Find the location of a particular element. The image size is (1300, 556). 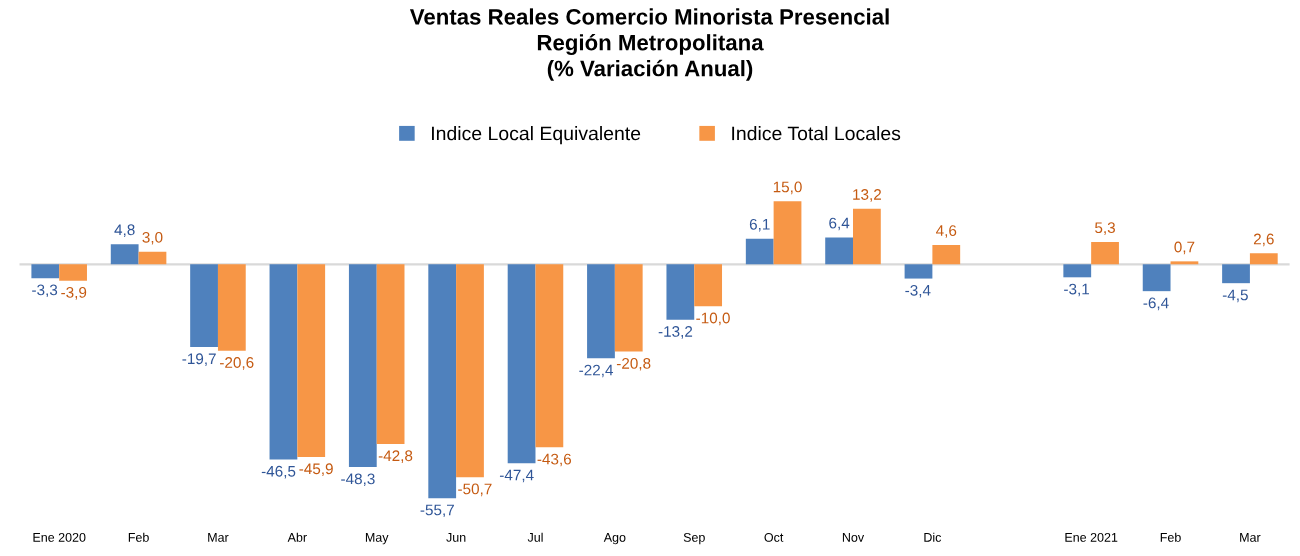

chart-title: Ventas Reales Comercio Minorista Presencial Región Metropolitana (% Variación Anual) is located at coordinates (649, 44).